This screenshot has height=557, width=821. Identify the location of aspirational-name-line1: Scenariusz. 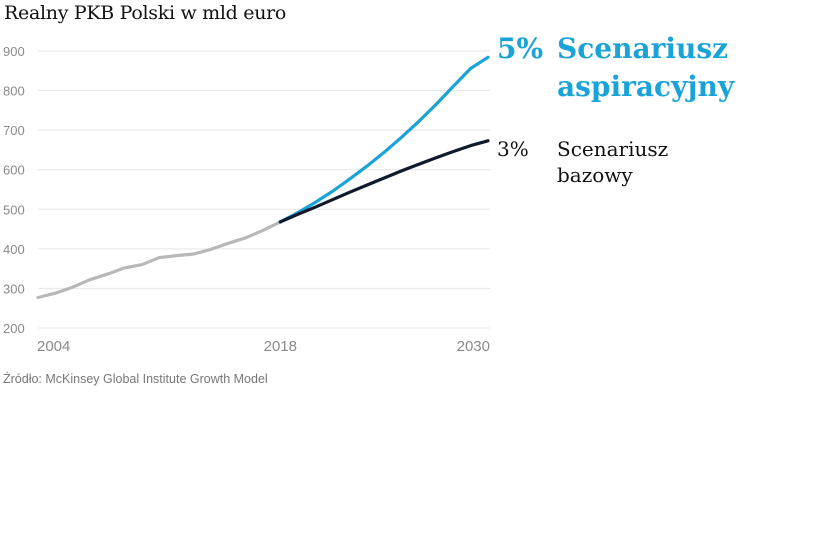
(642, 48).